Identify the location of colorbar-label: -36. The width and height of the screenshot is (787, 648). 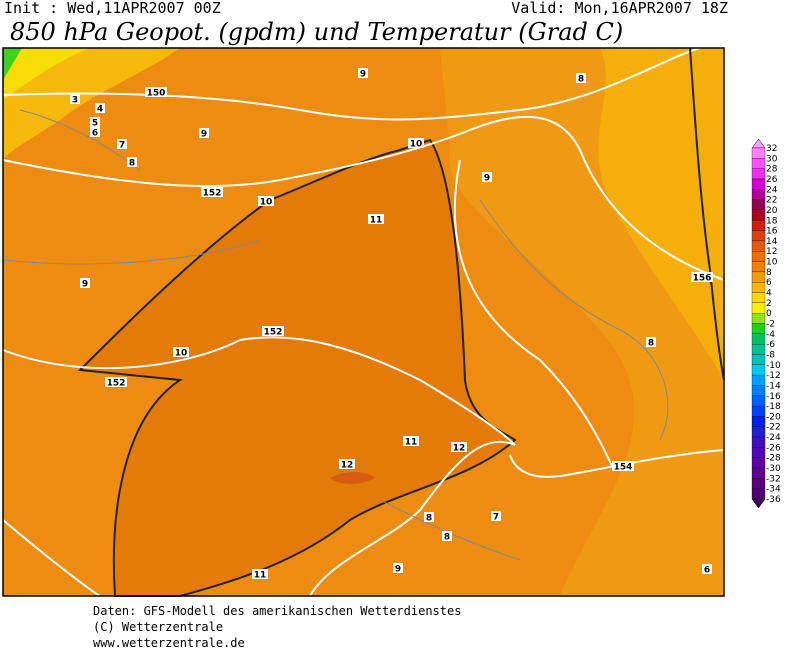
(773, 500).